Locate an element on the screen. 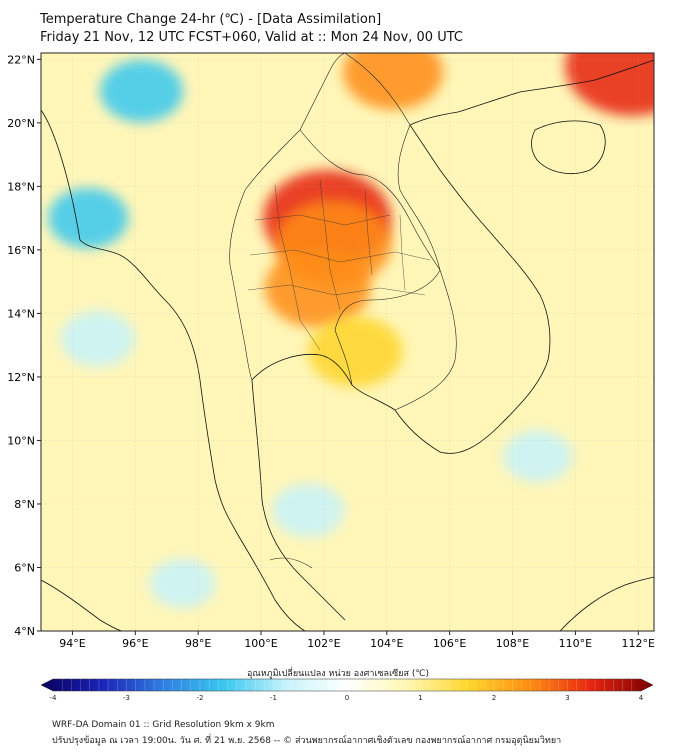 The width and height of the screenshot is (676, 756). coastline-gulf-top is located at coordinates (323, 382).